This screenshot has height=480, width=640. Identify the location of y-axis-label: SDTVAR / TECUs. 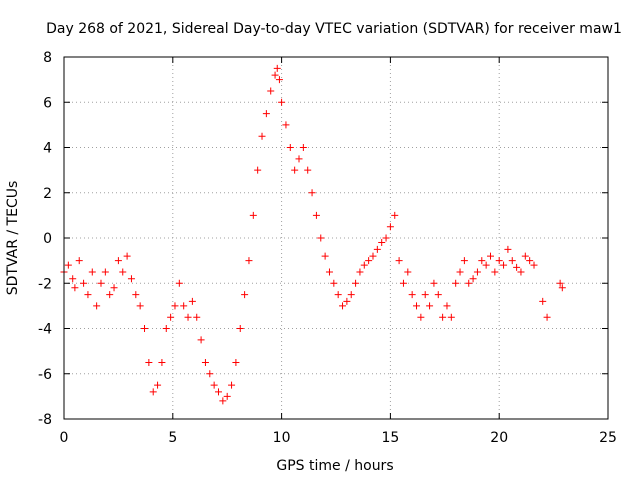
(13, 238).